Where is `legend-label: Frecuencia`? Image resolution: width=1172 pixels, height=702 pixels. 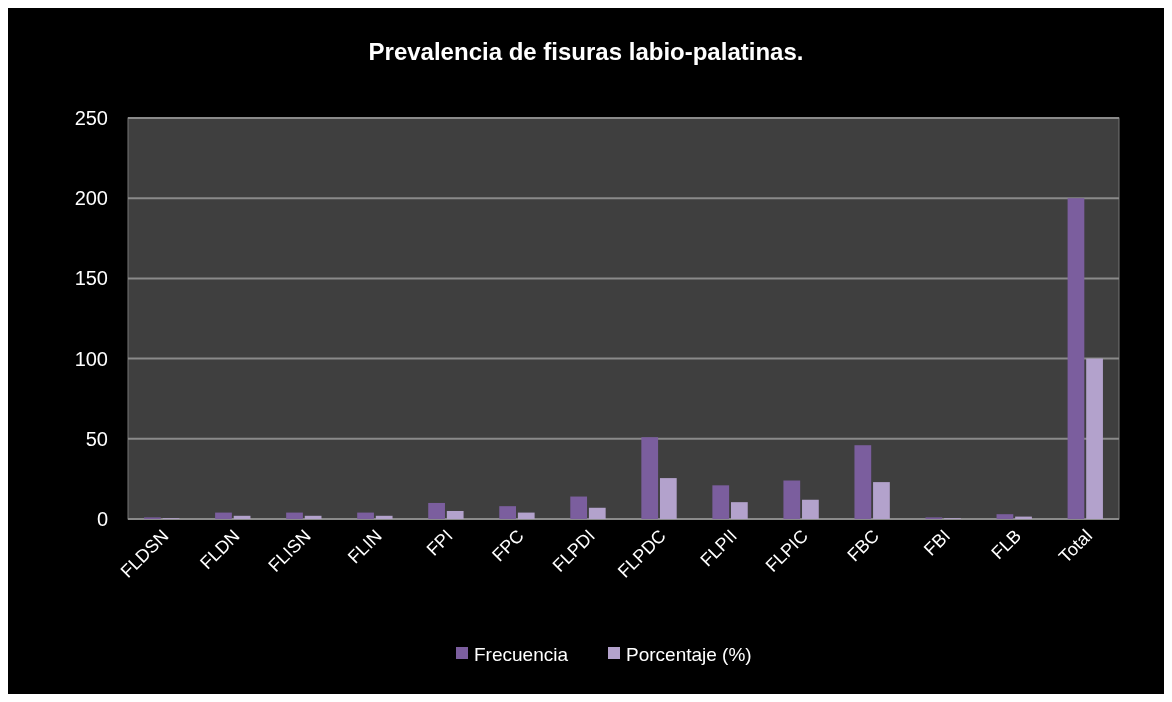
legend-label: Frecuencia is located at coordinates (521, 654).